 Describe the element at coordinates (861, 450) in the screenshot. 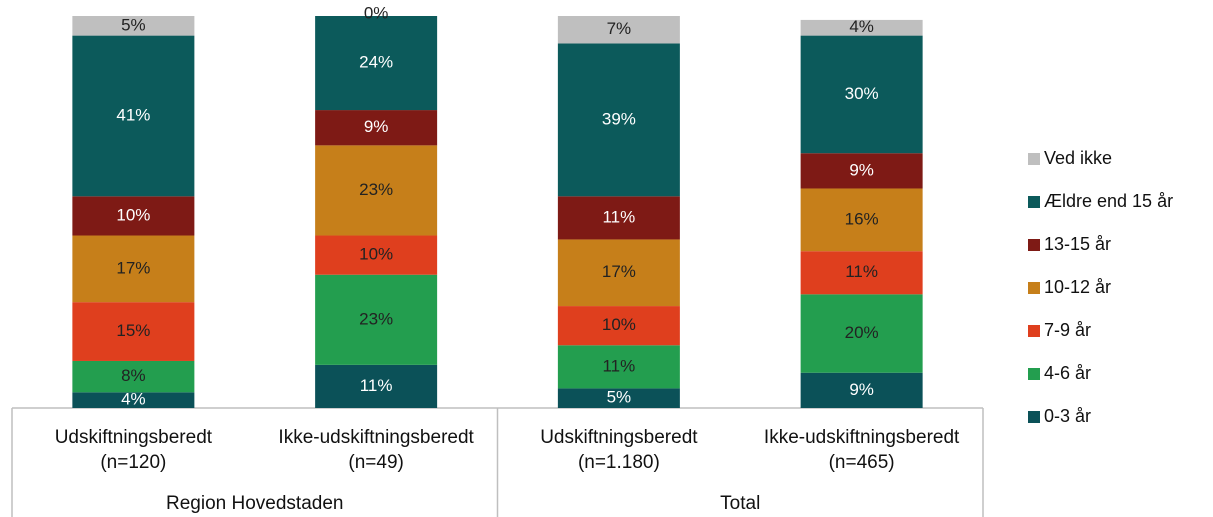

I see `x-tick-label: Ikke-udskiftningsberedt (n=465)` at that location.